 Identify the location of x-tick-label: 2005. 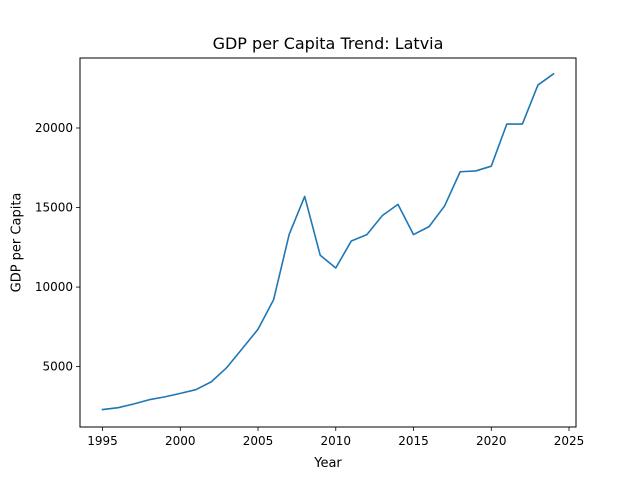
(258, 441).